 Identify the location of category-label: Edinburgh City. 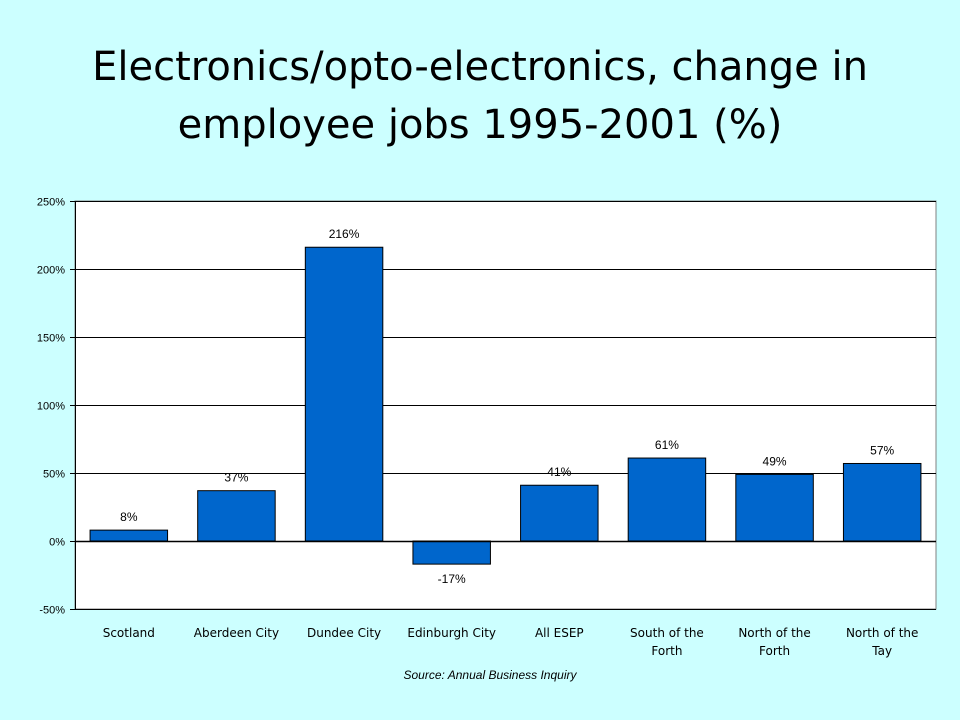
(451, 633).